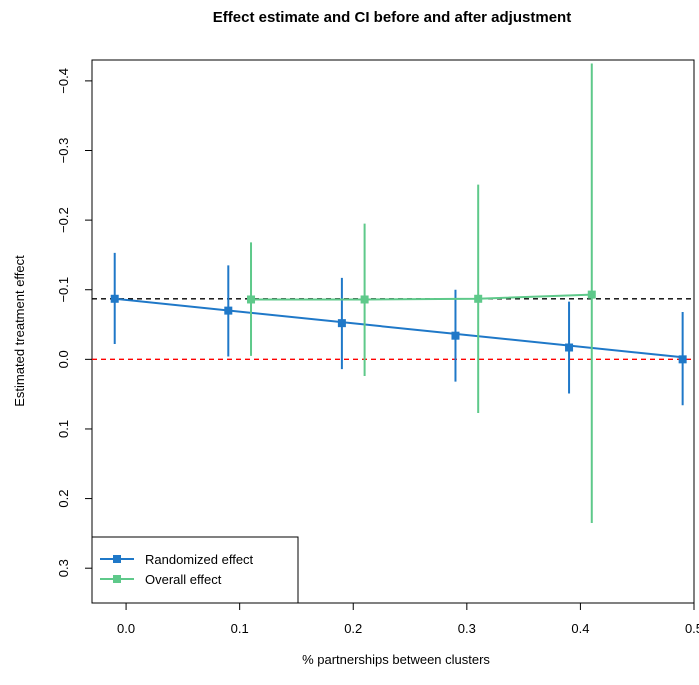  I want to click on legend-label: Randomized effect, so click(199, 559).